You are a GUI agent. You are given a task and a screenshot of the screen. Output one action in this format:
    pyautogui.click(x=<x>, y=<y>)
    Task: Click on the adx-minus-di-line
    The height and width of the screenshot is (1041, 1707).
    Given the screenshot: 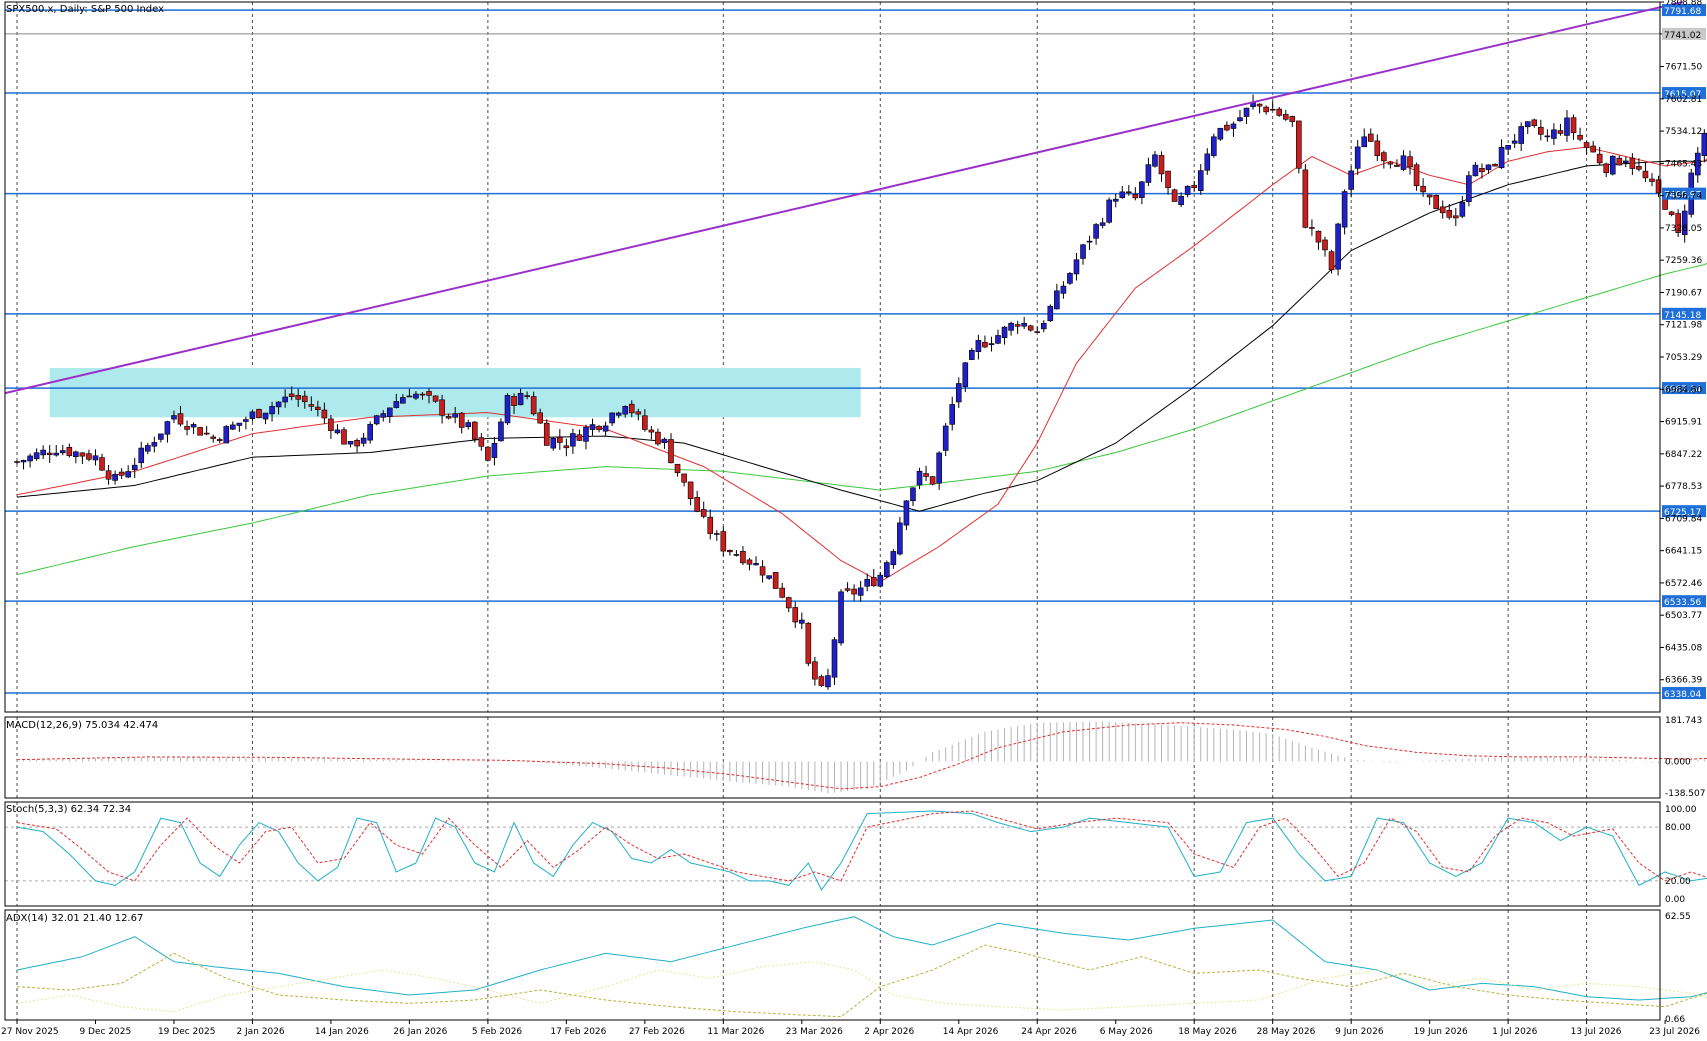 What is the action you would take?
    pyautogui.click(x=861, y=987)
    